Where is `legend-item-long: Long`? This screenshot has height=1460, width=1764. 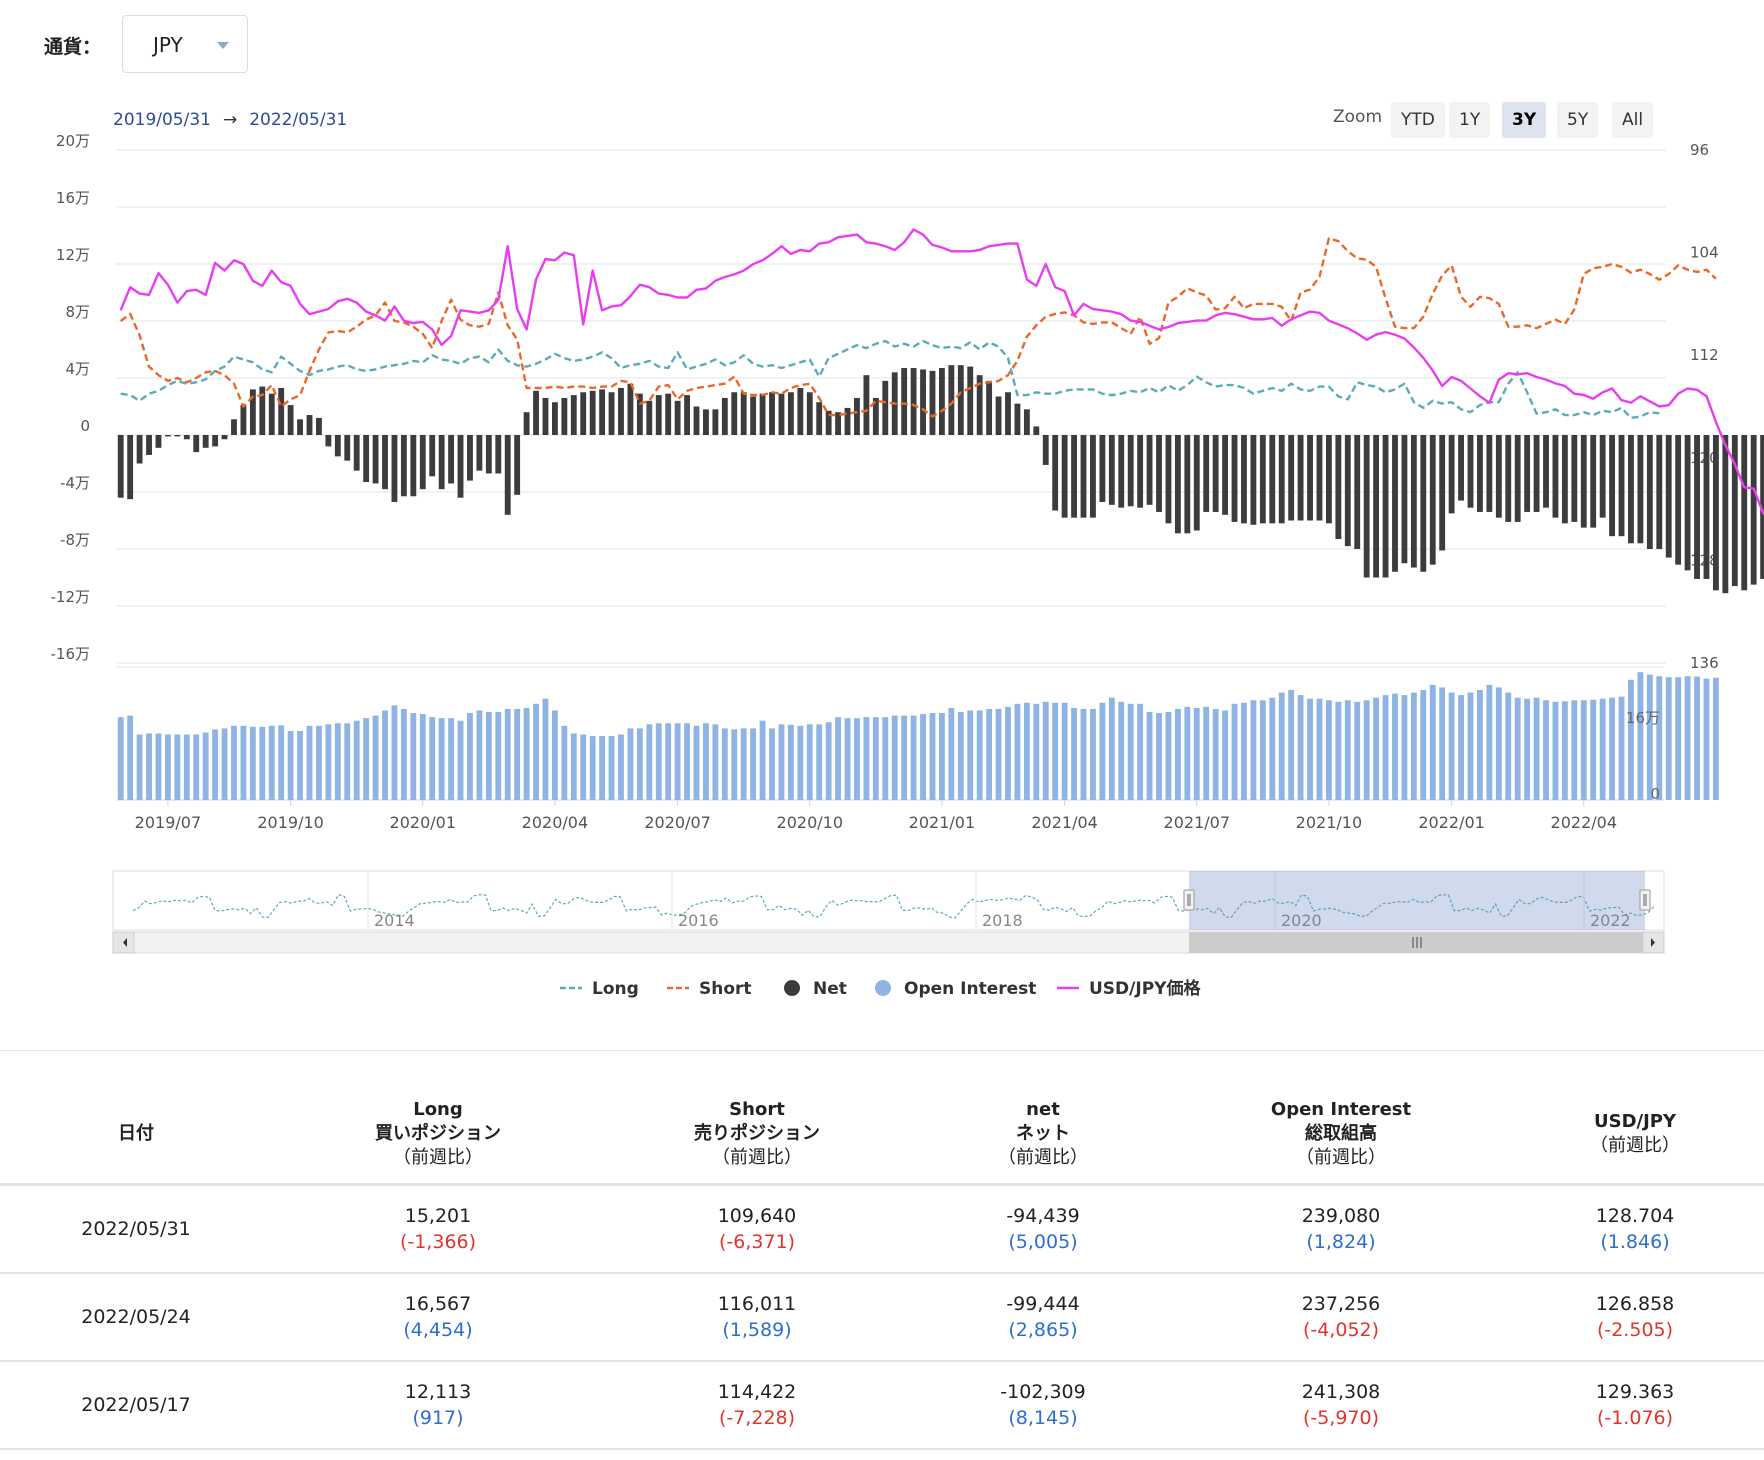
legend-item-long: Long is located at coordinates (599, 989).